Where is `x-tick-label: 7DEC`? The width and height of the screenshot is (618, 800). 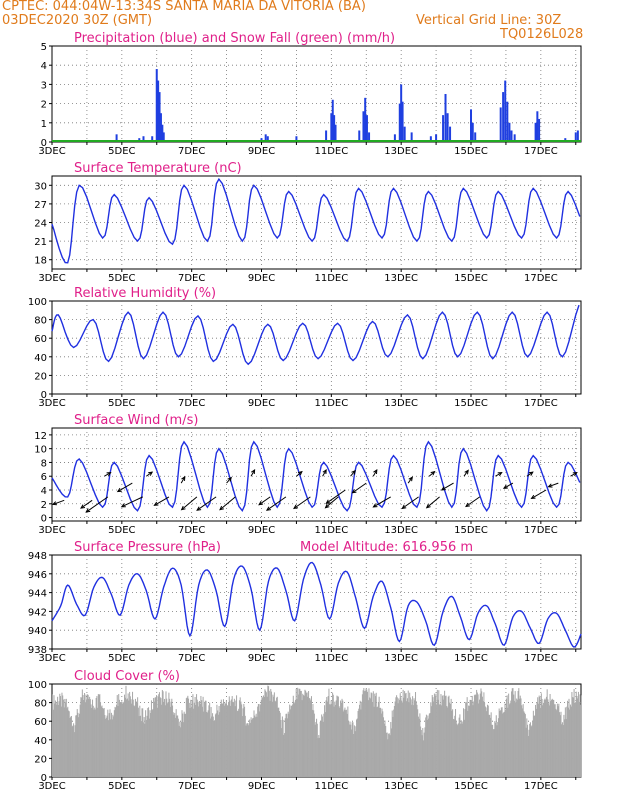
x-tick-label: 7DEC is located at coordinates (191, 151).